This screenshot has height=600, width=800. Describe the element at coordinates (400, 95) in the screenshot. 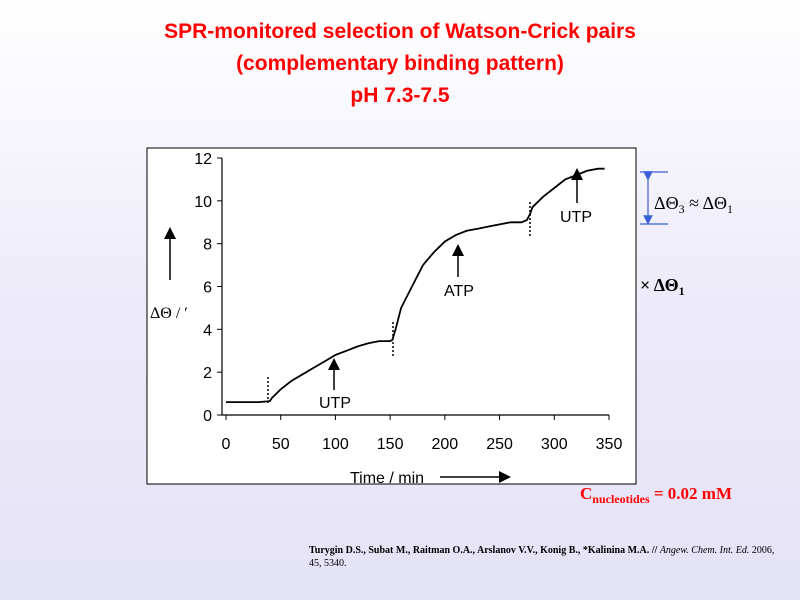

I see `title-line: pH 7.3-7.5` at that location.